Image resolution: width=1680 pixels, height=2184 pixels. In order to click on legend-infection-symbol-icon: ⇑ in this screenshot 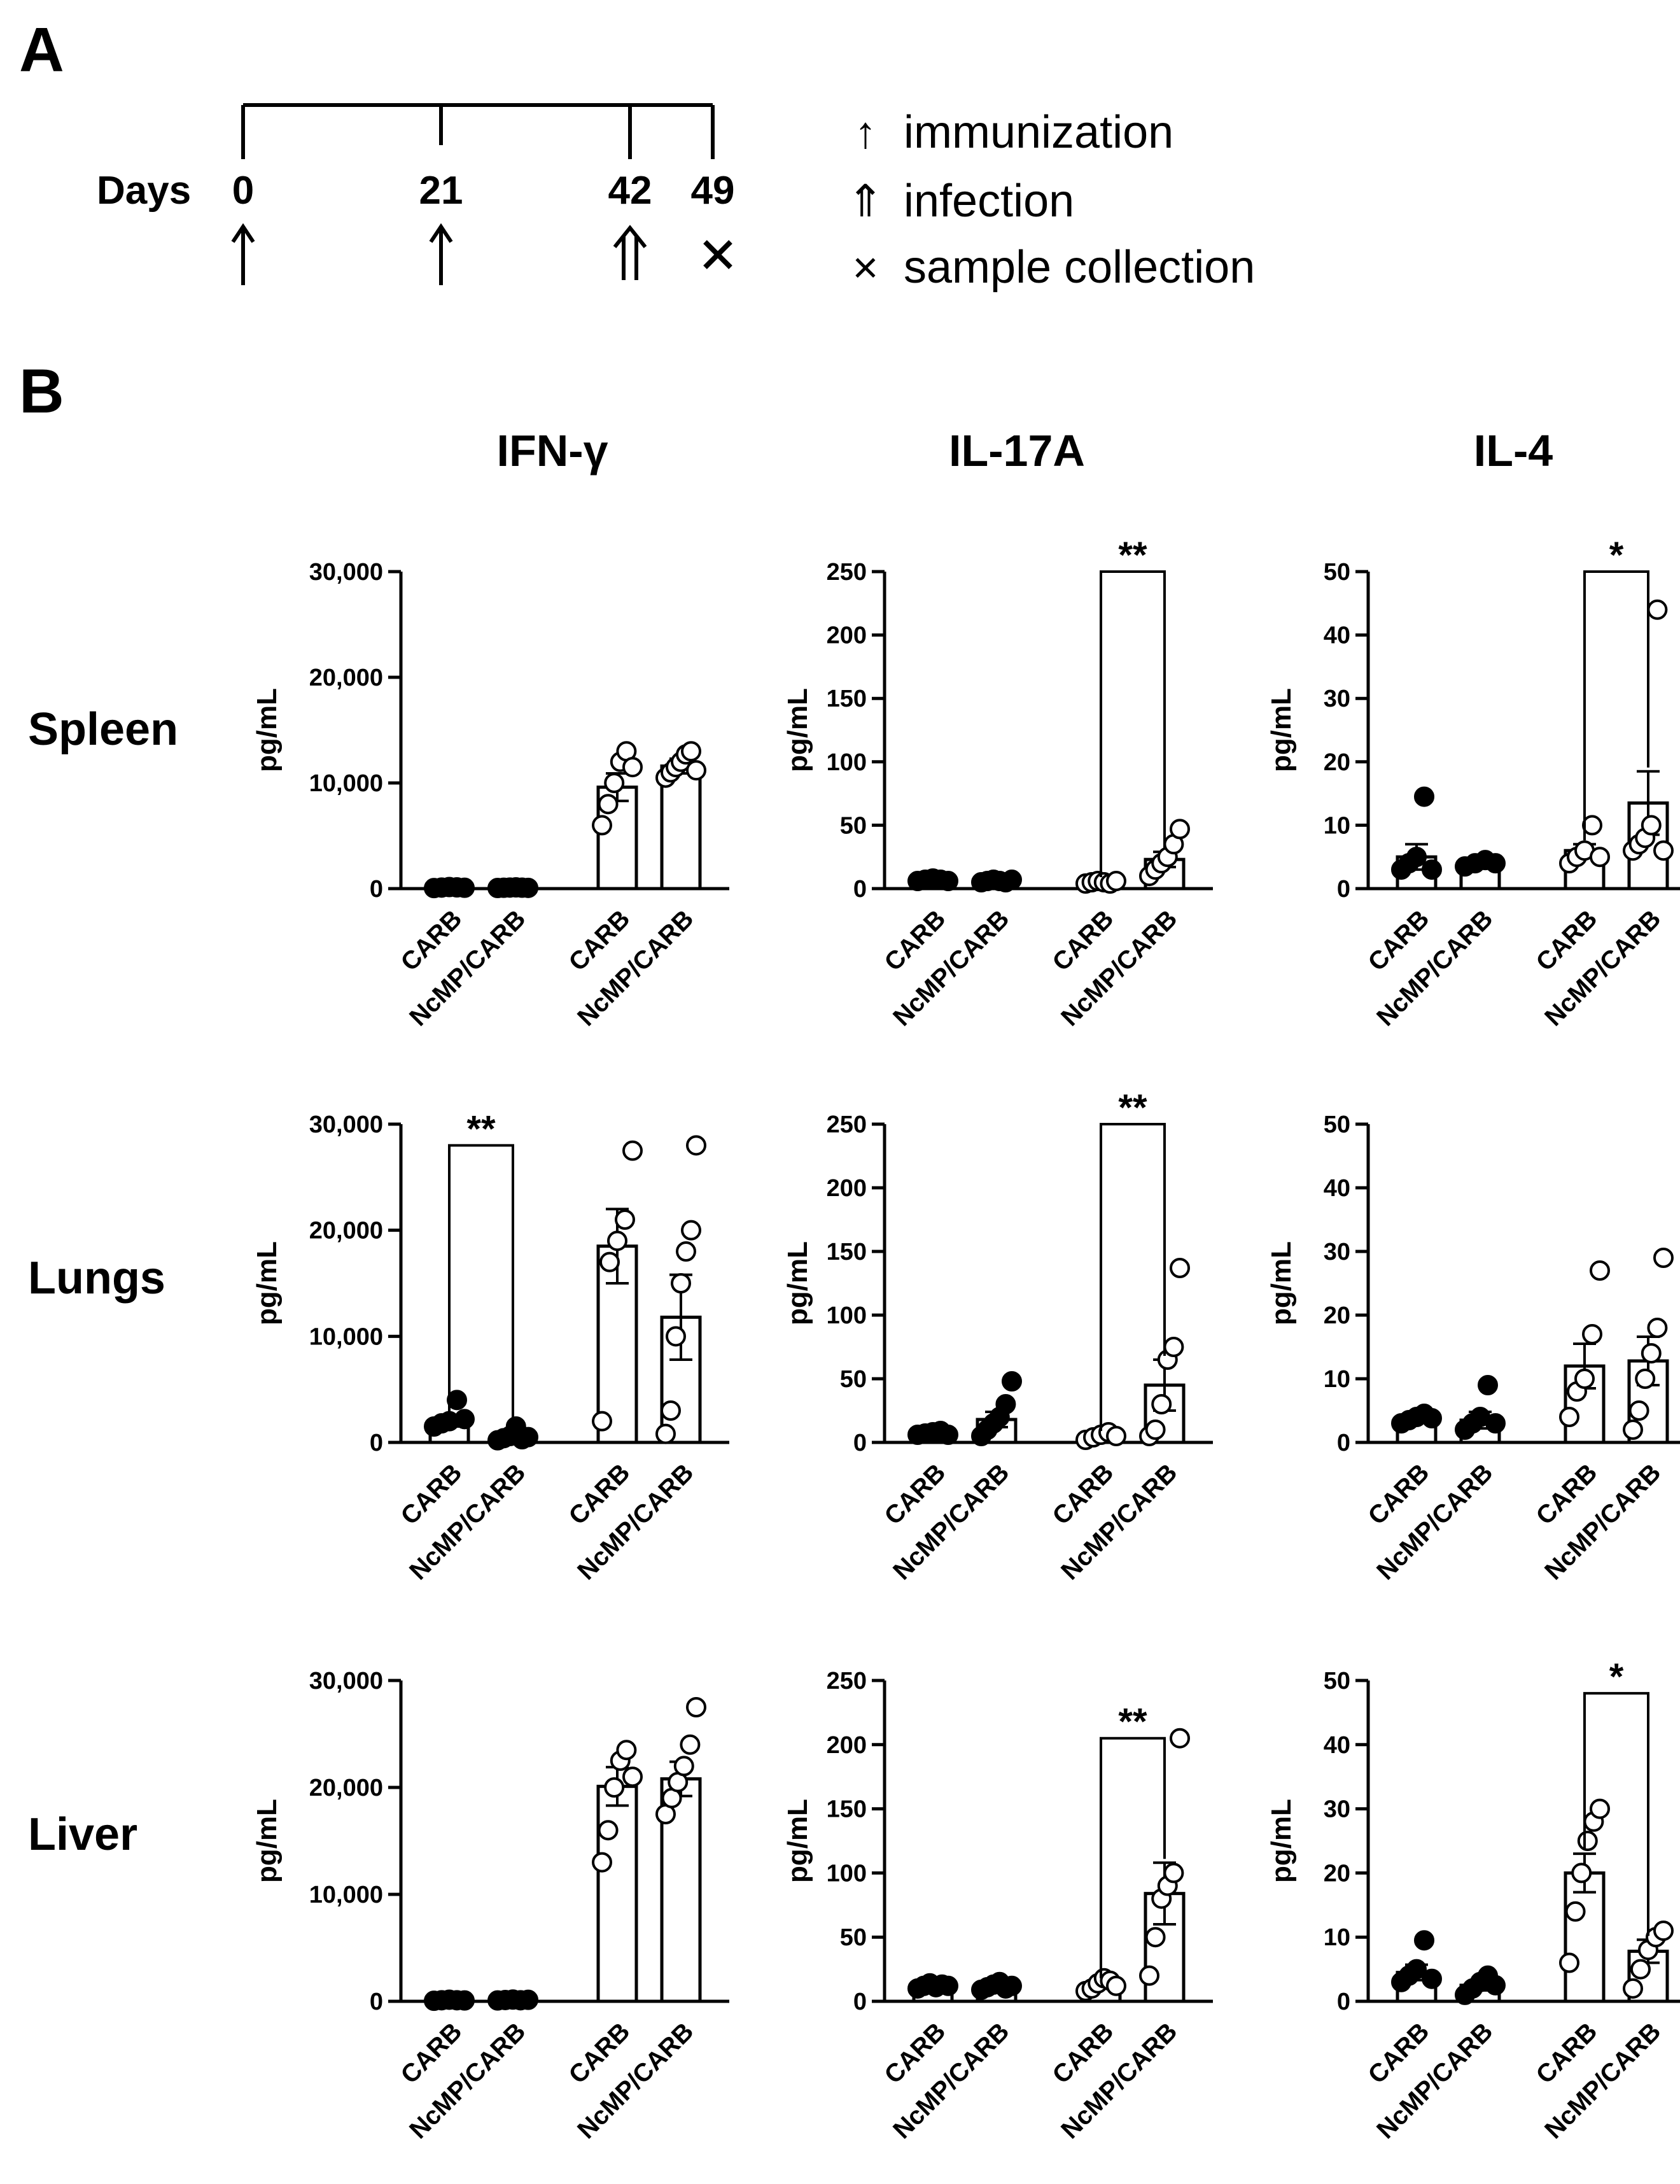, I will do `click(866, 201)`.